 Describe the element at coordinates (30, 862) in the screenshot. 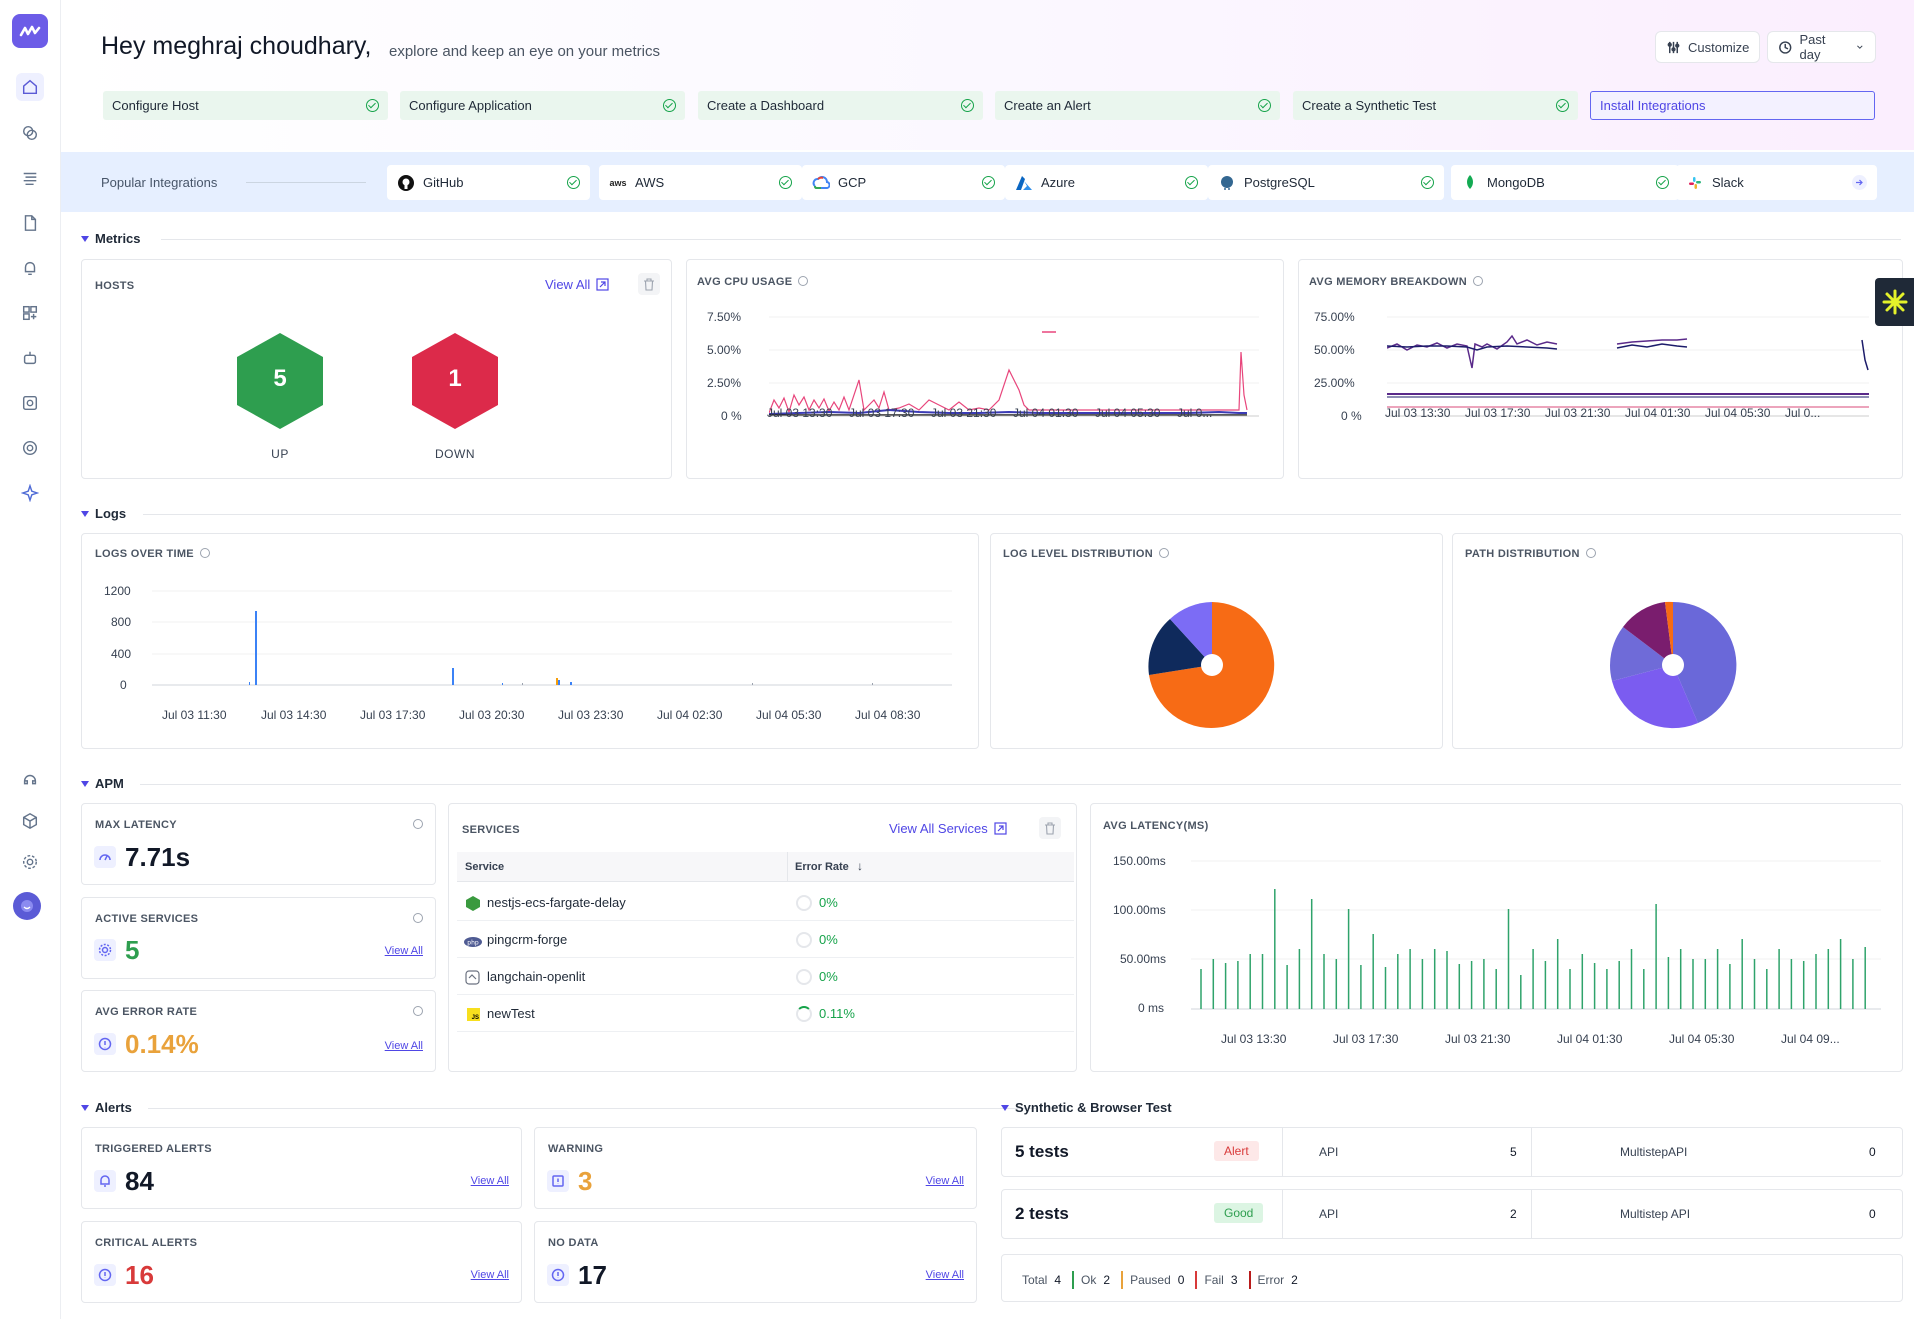

I see `settings-icon` at that location.